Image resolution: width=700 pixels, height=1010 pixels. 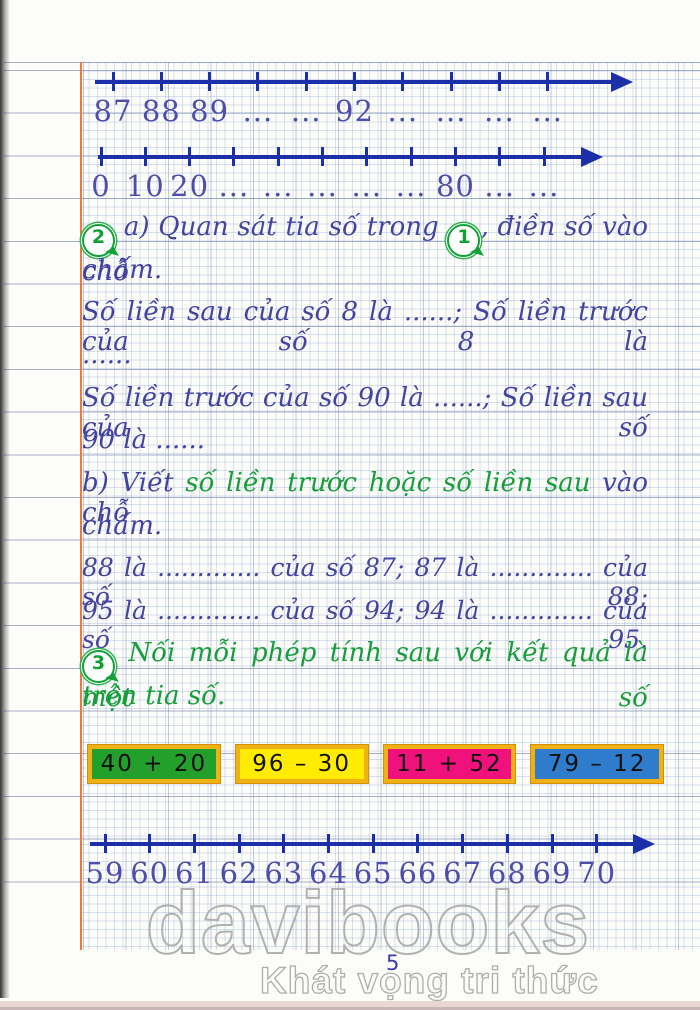 I want to click on operation-box: 11 + 52, so click(x=449, y=764).